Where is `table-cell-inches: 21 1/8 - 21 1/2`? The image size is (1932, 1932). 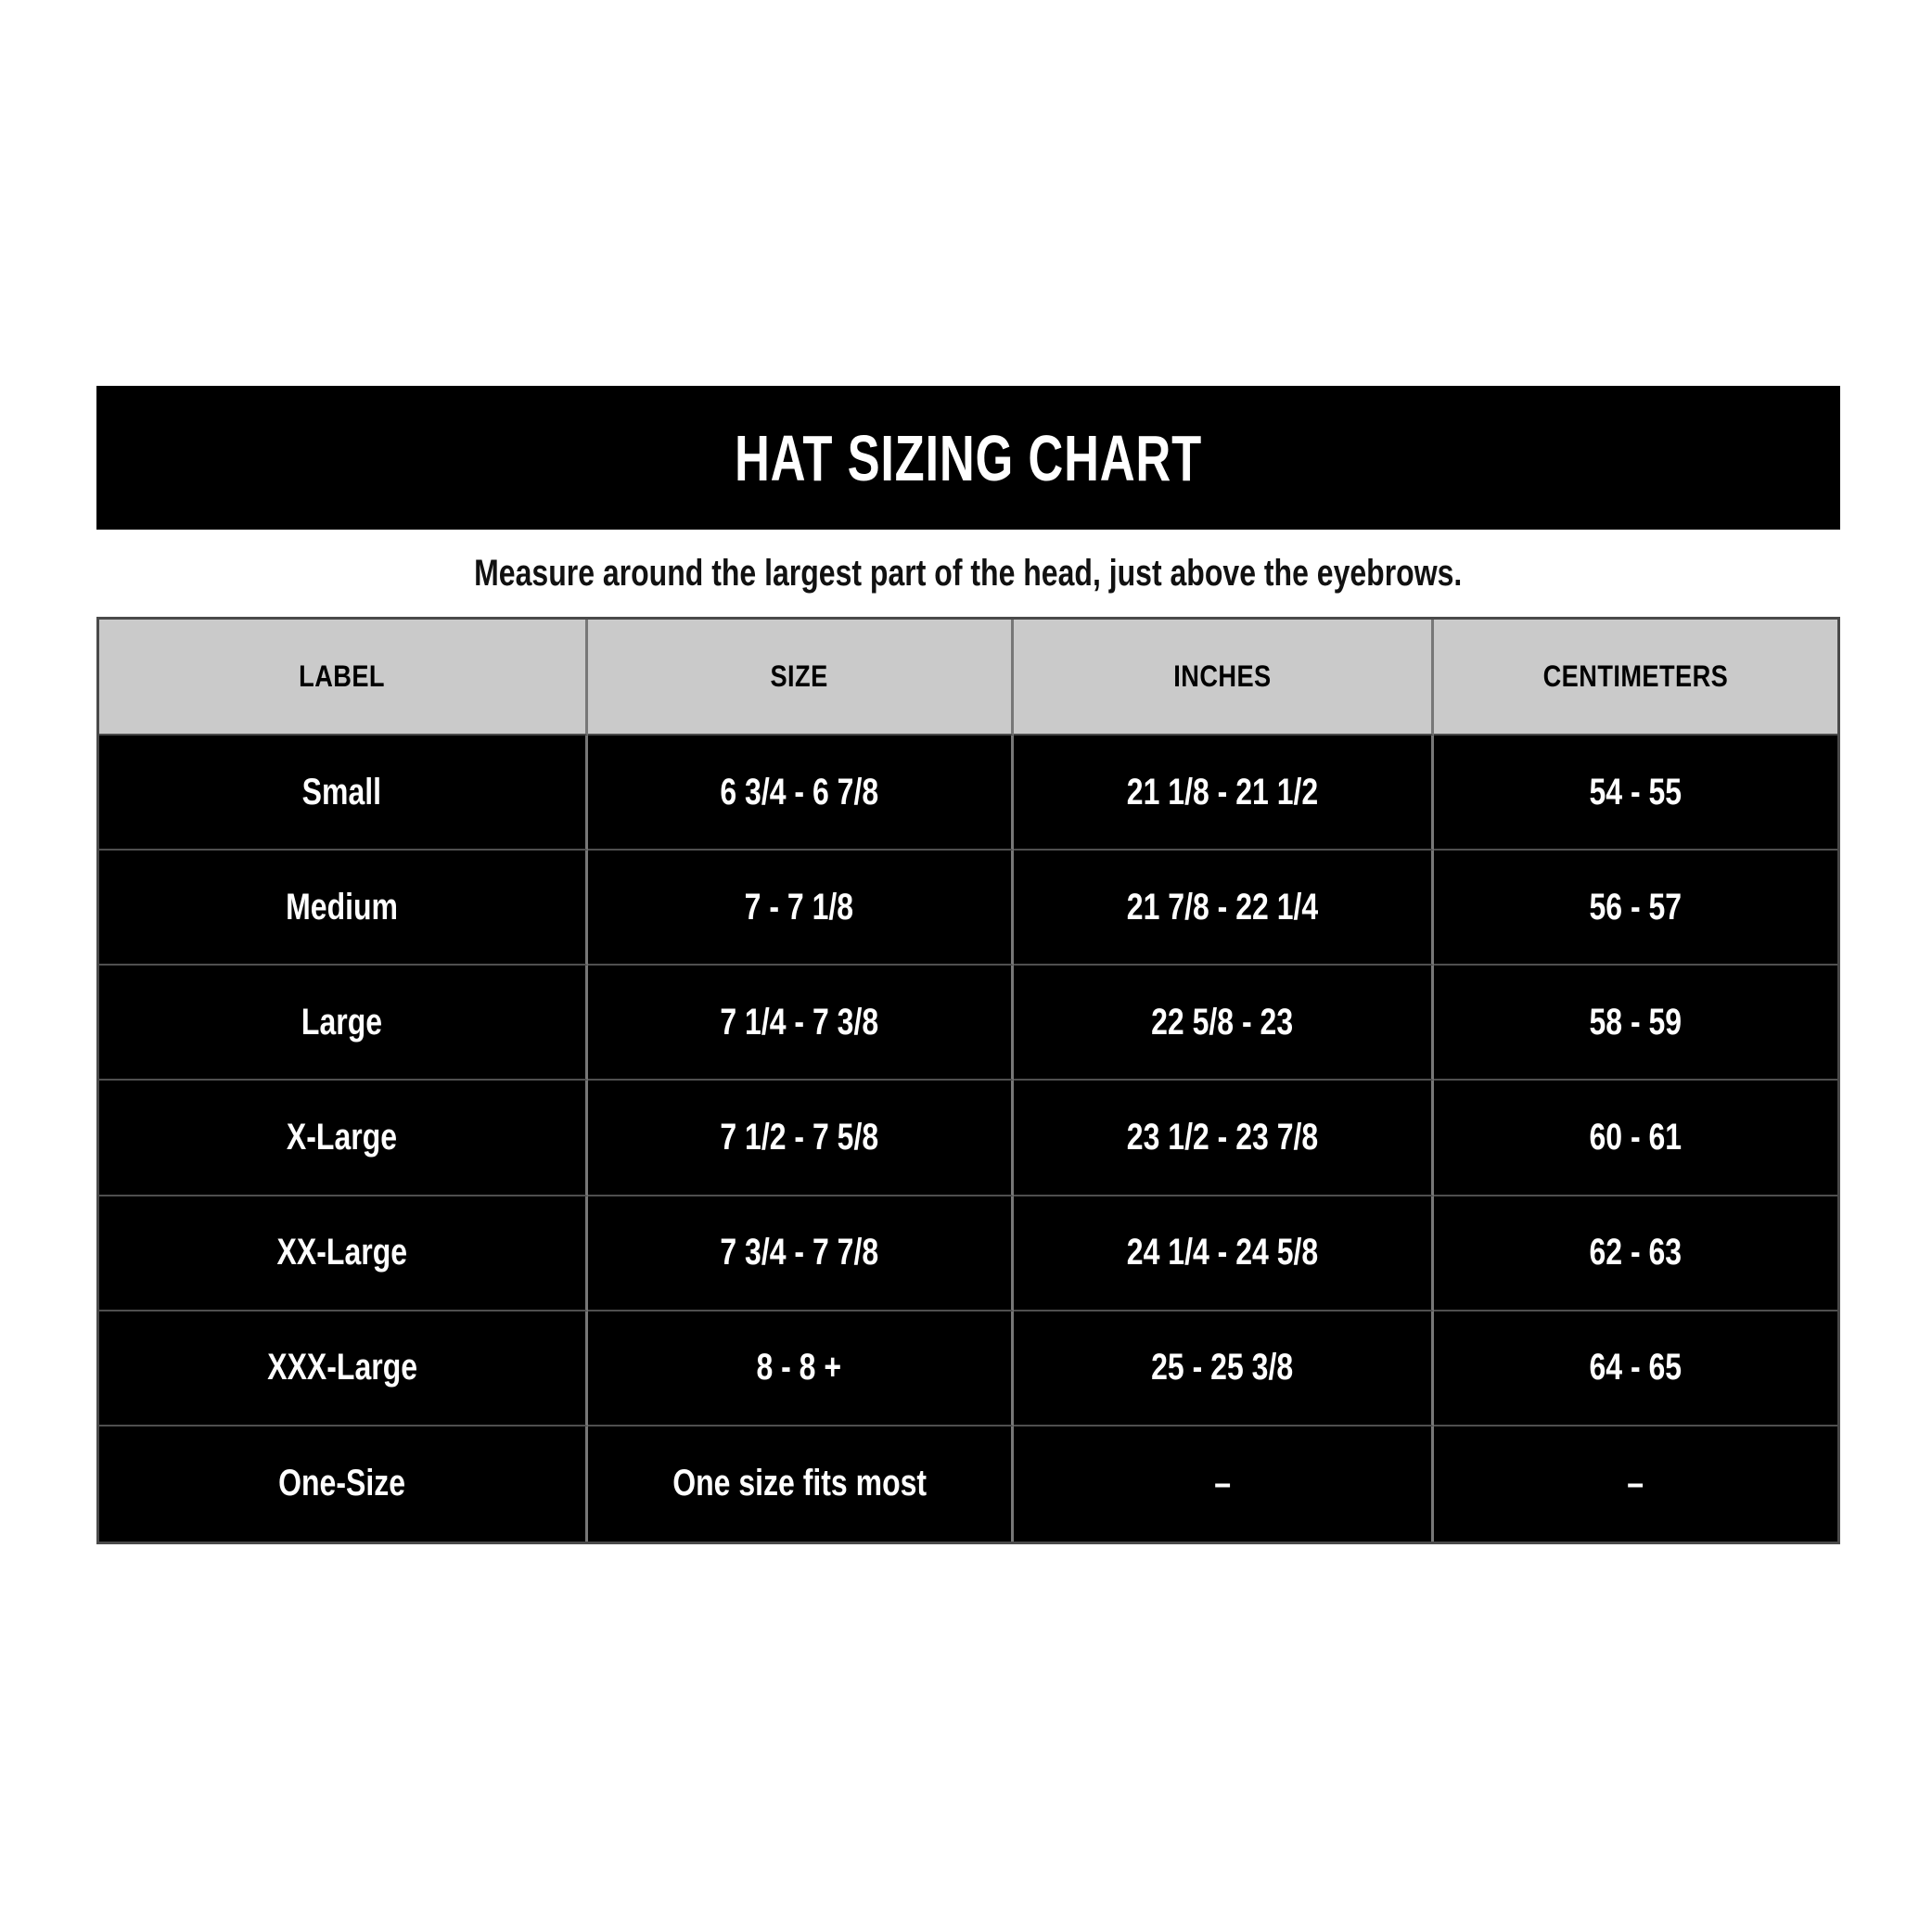 table-cell-inches: 21 1/8 - 21 1/2 is located at coordinates (1224, 793).